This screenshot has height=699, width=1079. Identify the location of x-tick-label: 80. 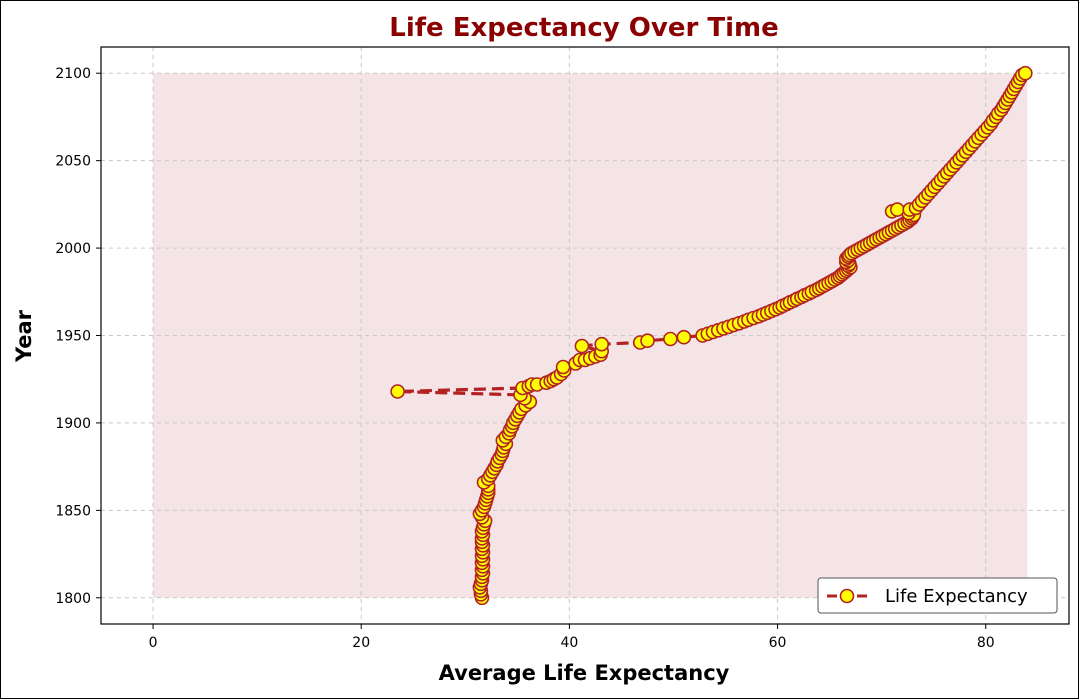
(986, 643).